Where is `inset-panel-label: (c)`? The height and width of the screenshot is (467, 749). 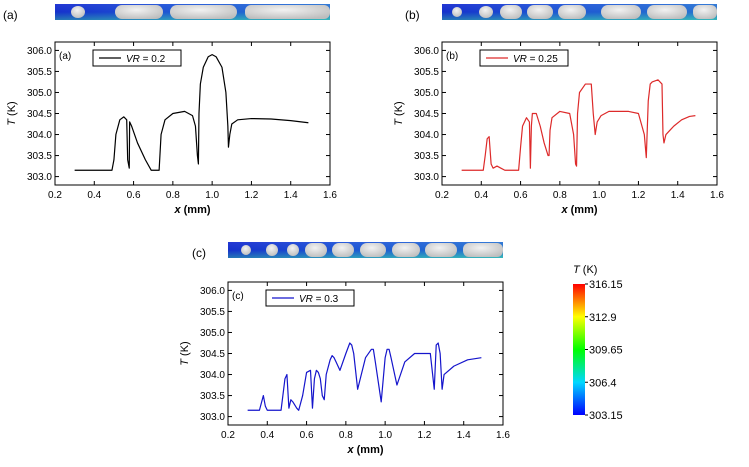
inset-panel-label: (c) is located at coordinates (238, 296).